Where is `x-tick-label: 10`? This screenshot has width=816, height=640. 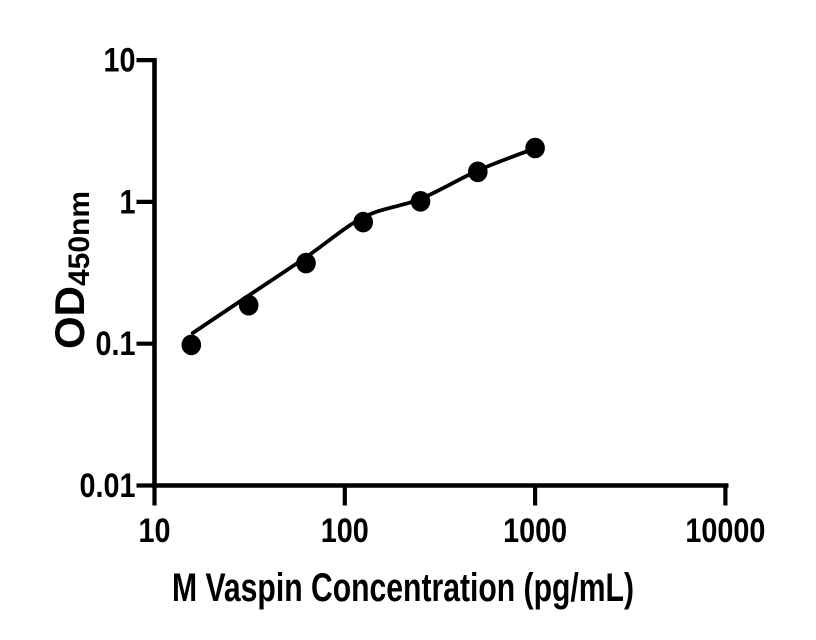
x-tick-label: 10 is located at coordinates (155, 531).